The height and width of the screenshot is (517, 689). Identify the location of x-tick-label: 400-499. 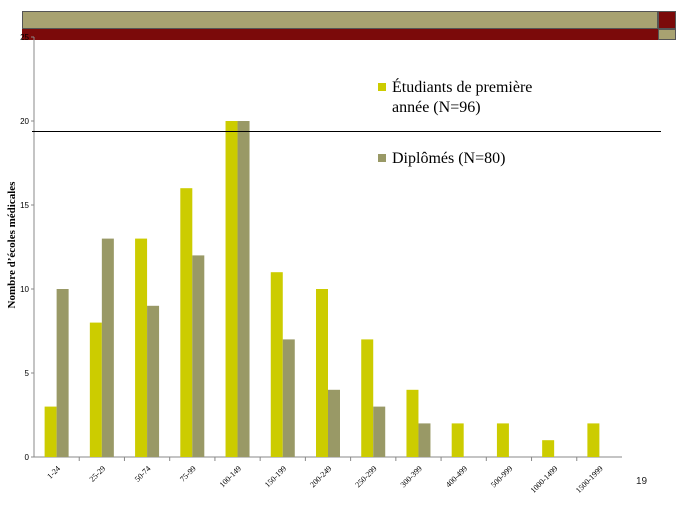
(456, 476).